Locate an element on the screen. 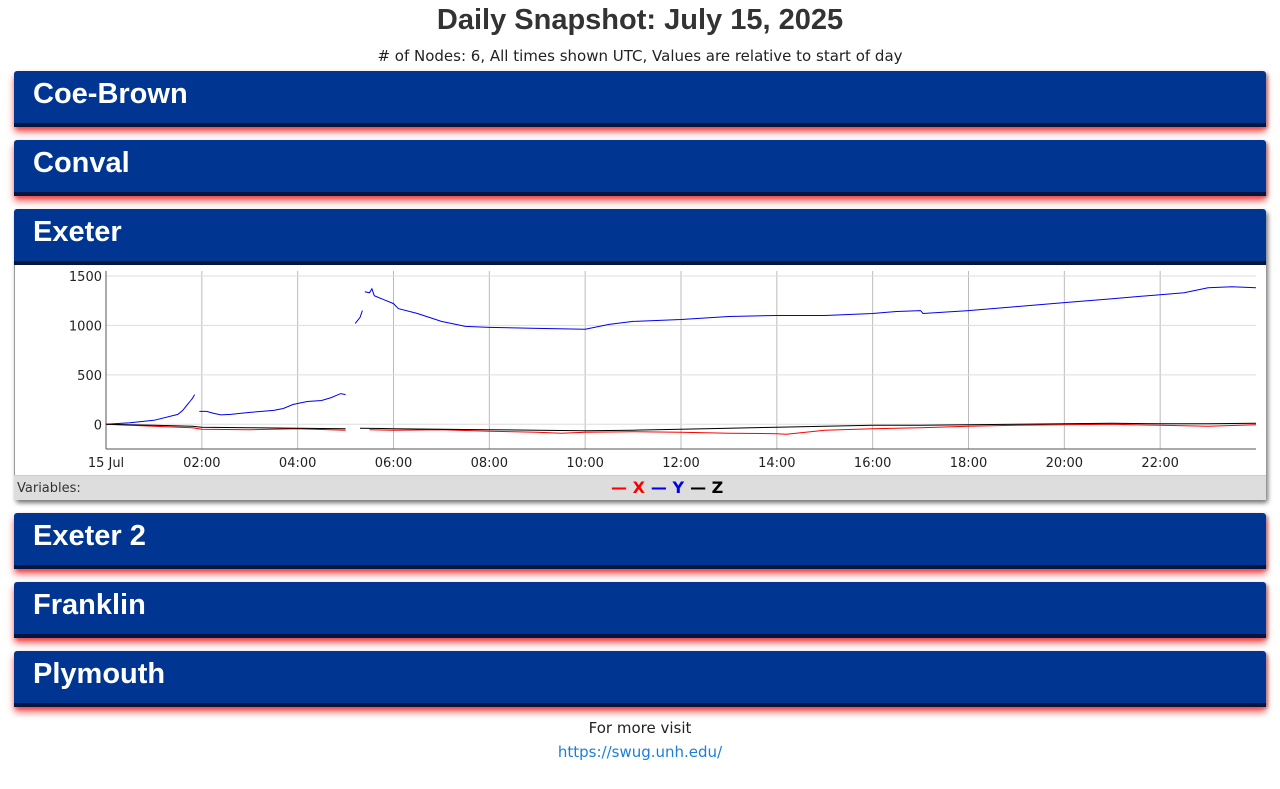 This screenshot has height=789, width=1280. legend-label-z: Z is located at coordinates (717, 487).